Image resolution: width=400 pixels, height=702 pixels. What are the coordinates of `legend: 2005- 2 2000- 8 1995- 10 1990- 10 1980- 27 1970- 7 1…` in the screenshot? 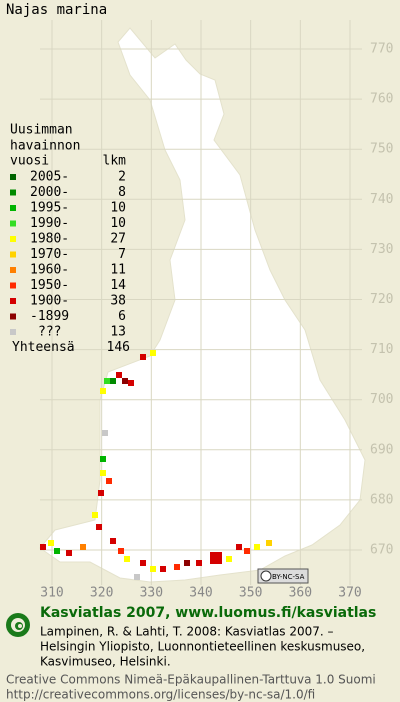 It's located at (70, 262).